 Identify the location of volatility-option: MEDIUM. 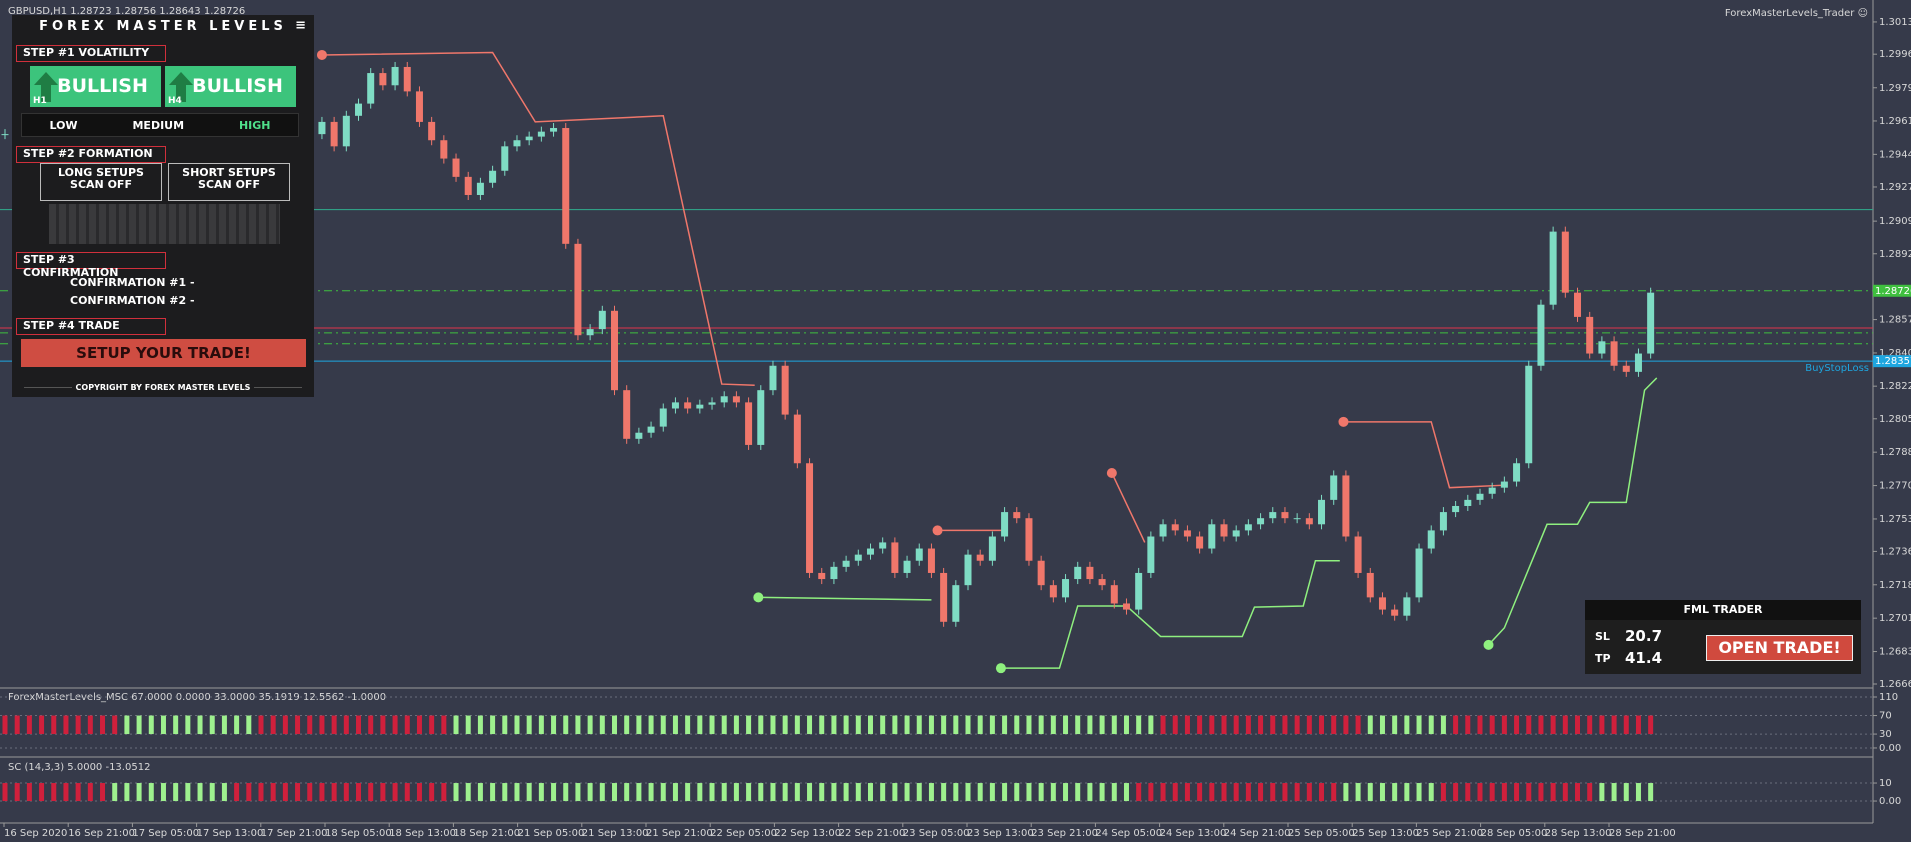
(158, 125).